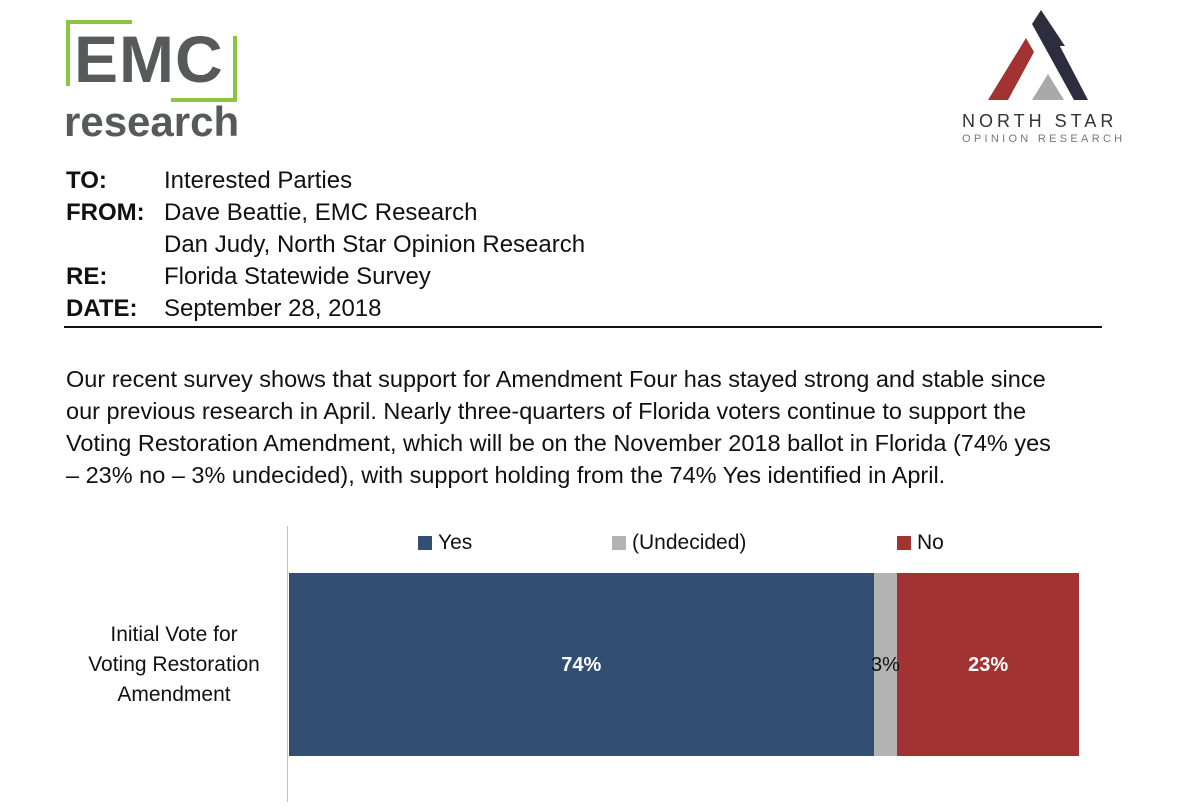 The width and height of the screenshot is (1200, 812). I want to click on bar-label-yes: 74%, so click(581, 665).